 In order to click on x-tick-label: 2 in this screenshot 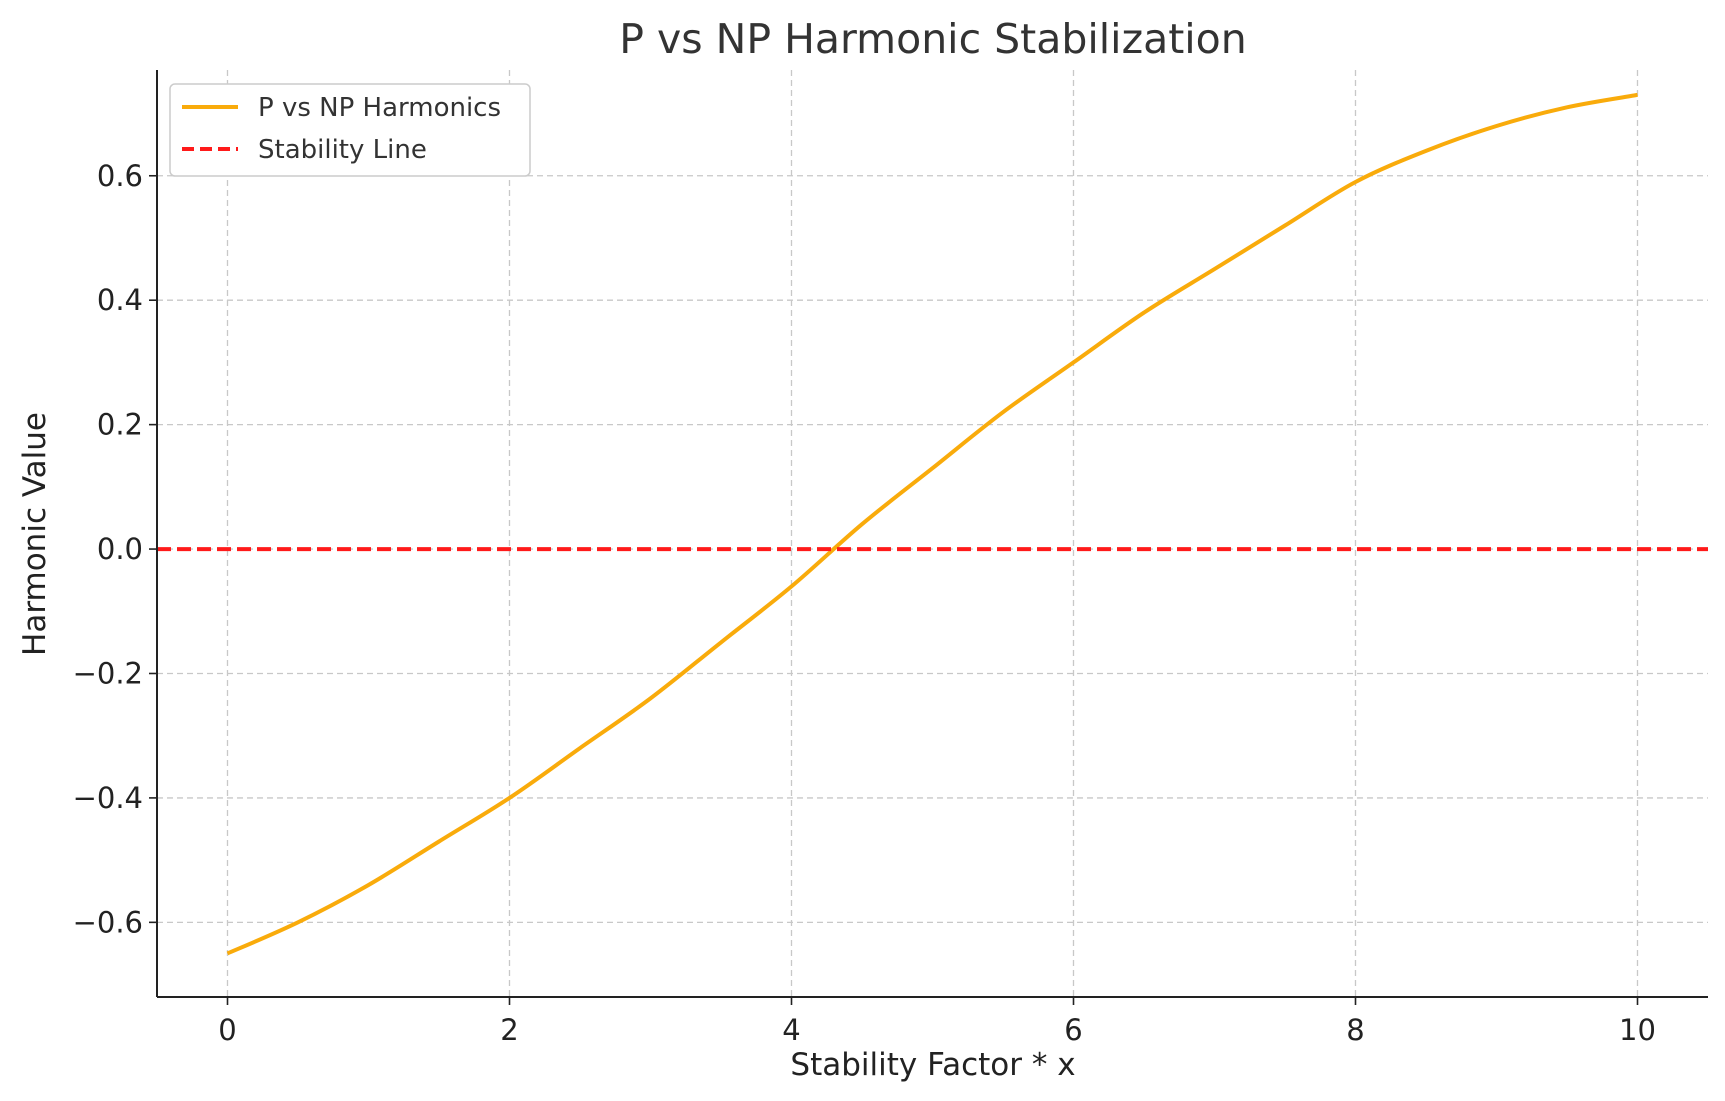, I will do `click(509, 1030)`.